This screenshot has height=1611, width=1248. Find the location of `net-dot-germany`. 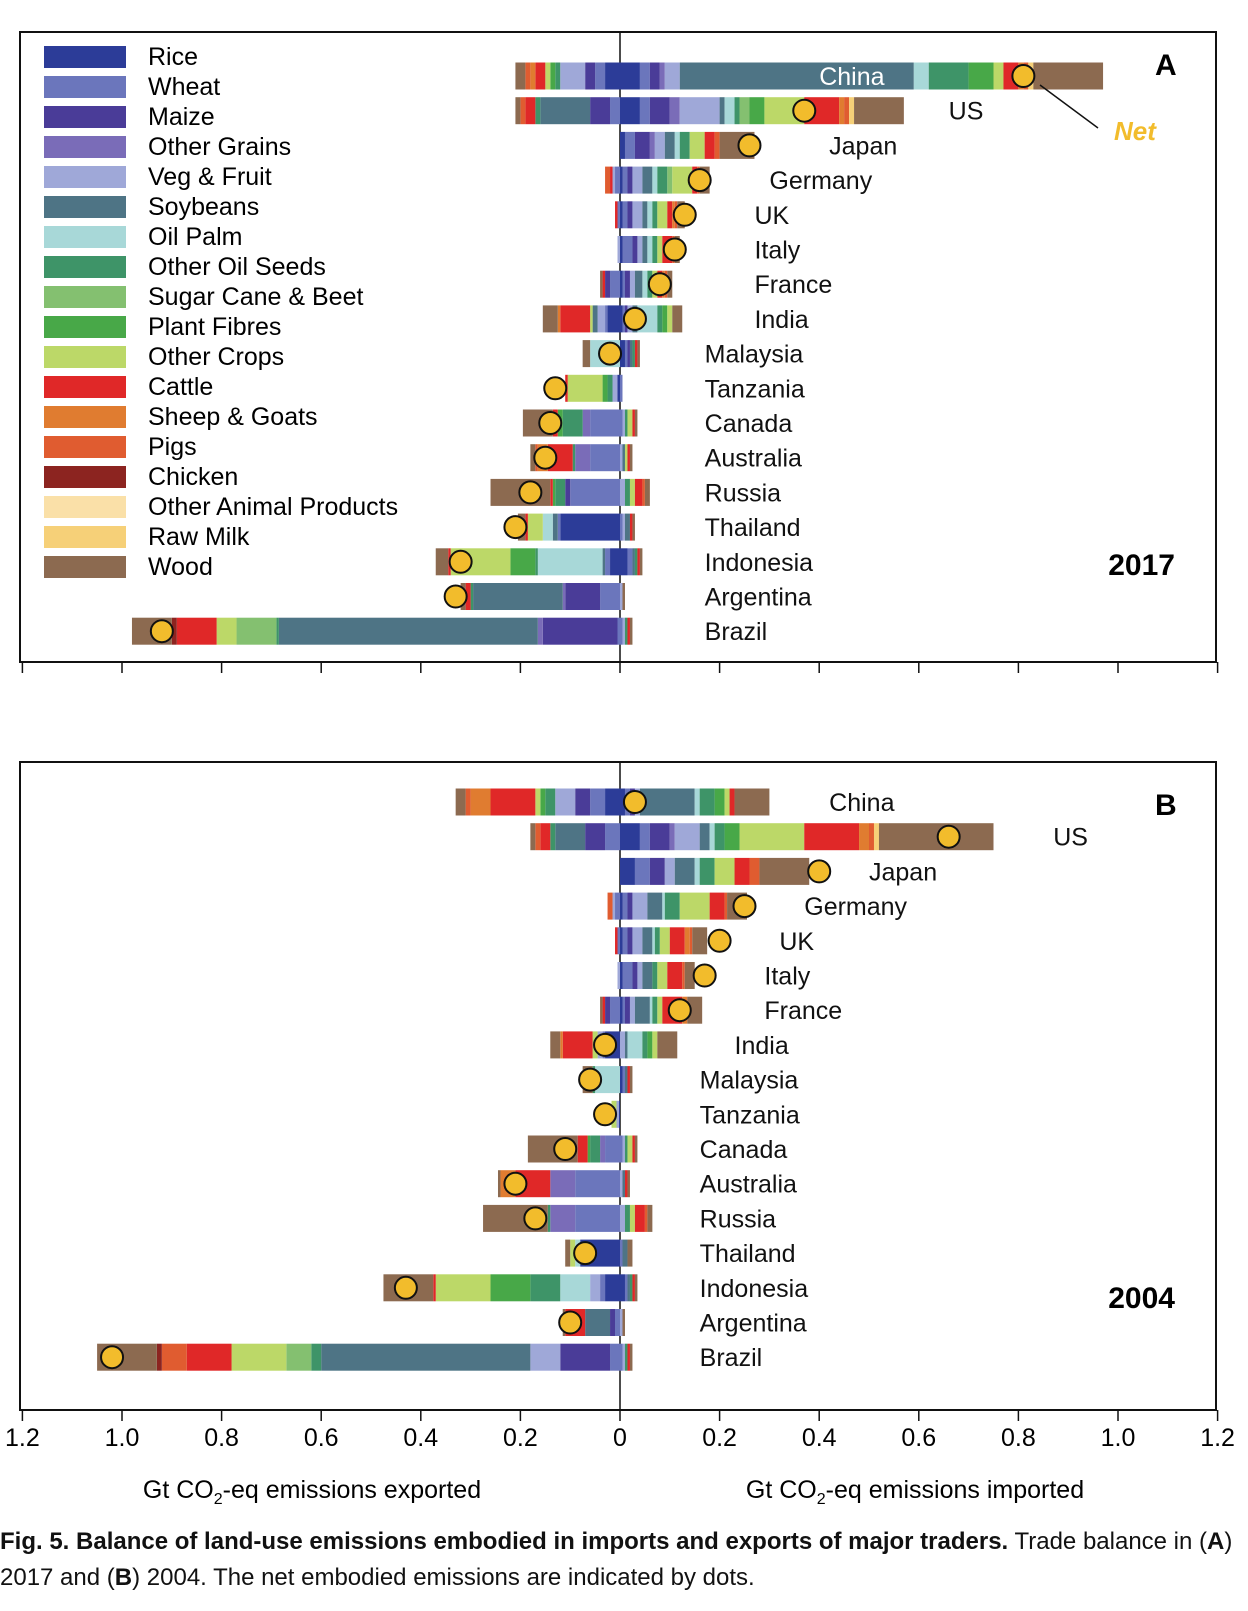

net-dot-germany is located at coordinates (744, 906).